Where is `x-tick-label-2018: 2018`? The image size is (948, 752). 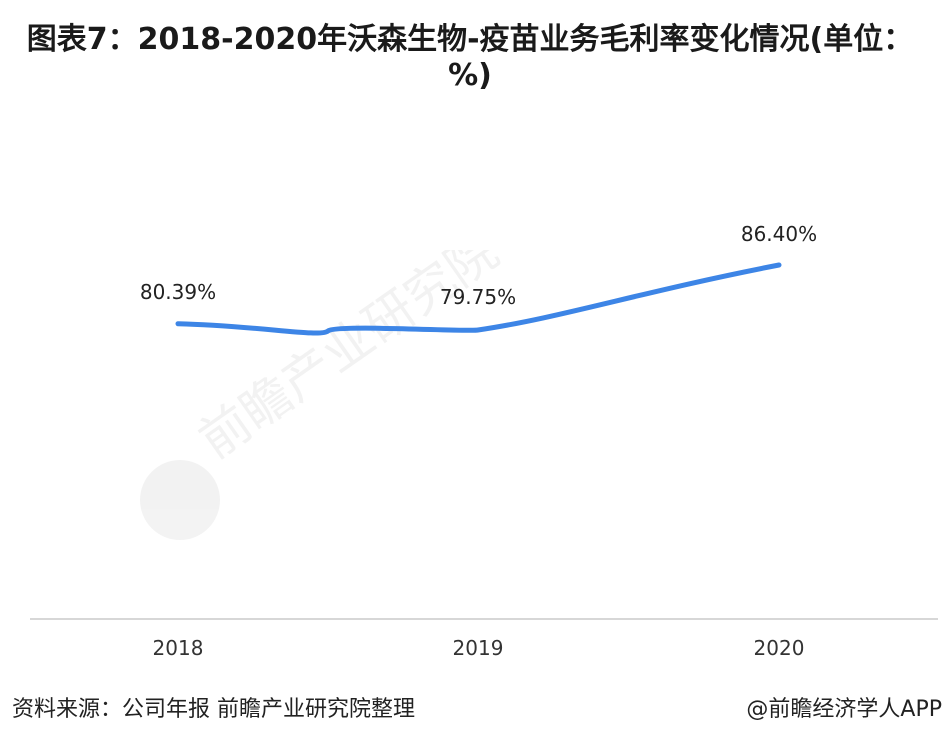
x-tick-label-2018: 2018 is located at coordinates (178, 648).